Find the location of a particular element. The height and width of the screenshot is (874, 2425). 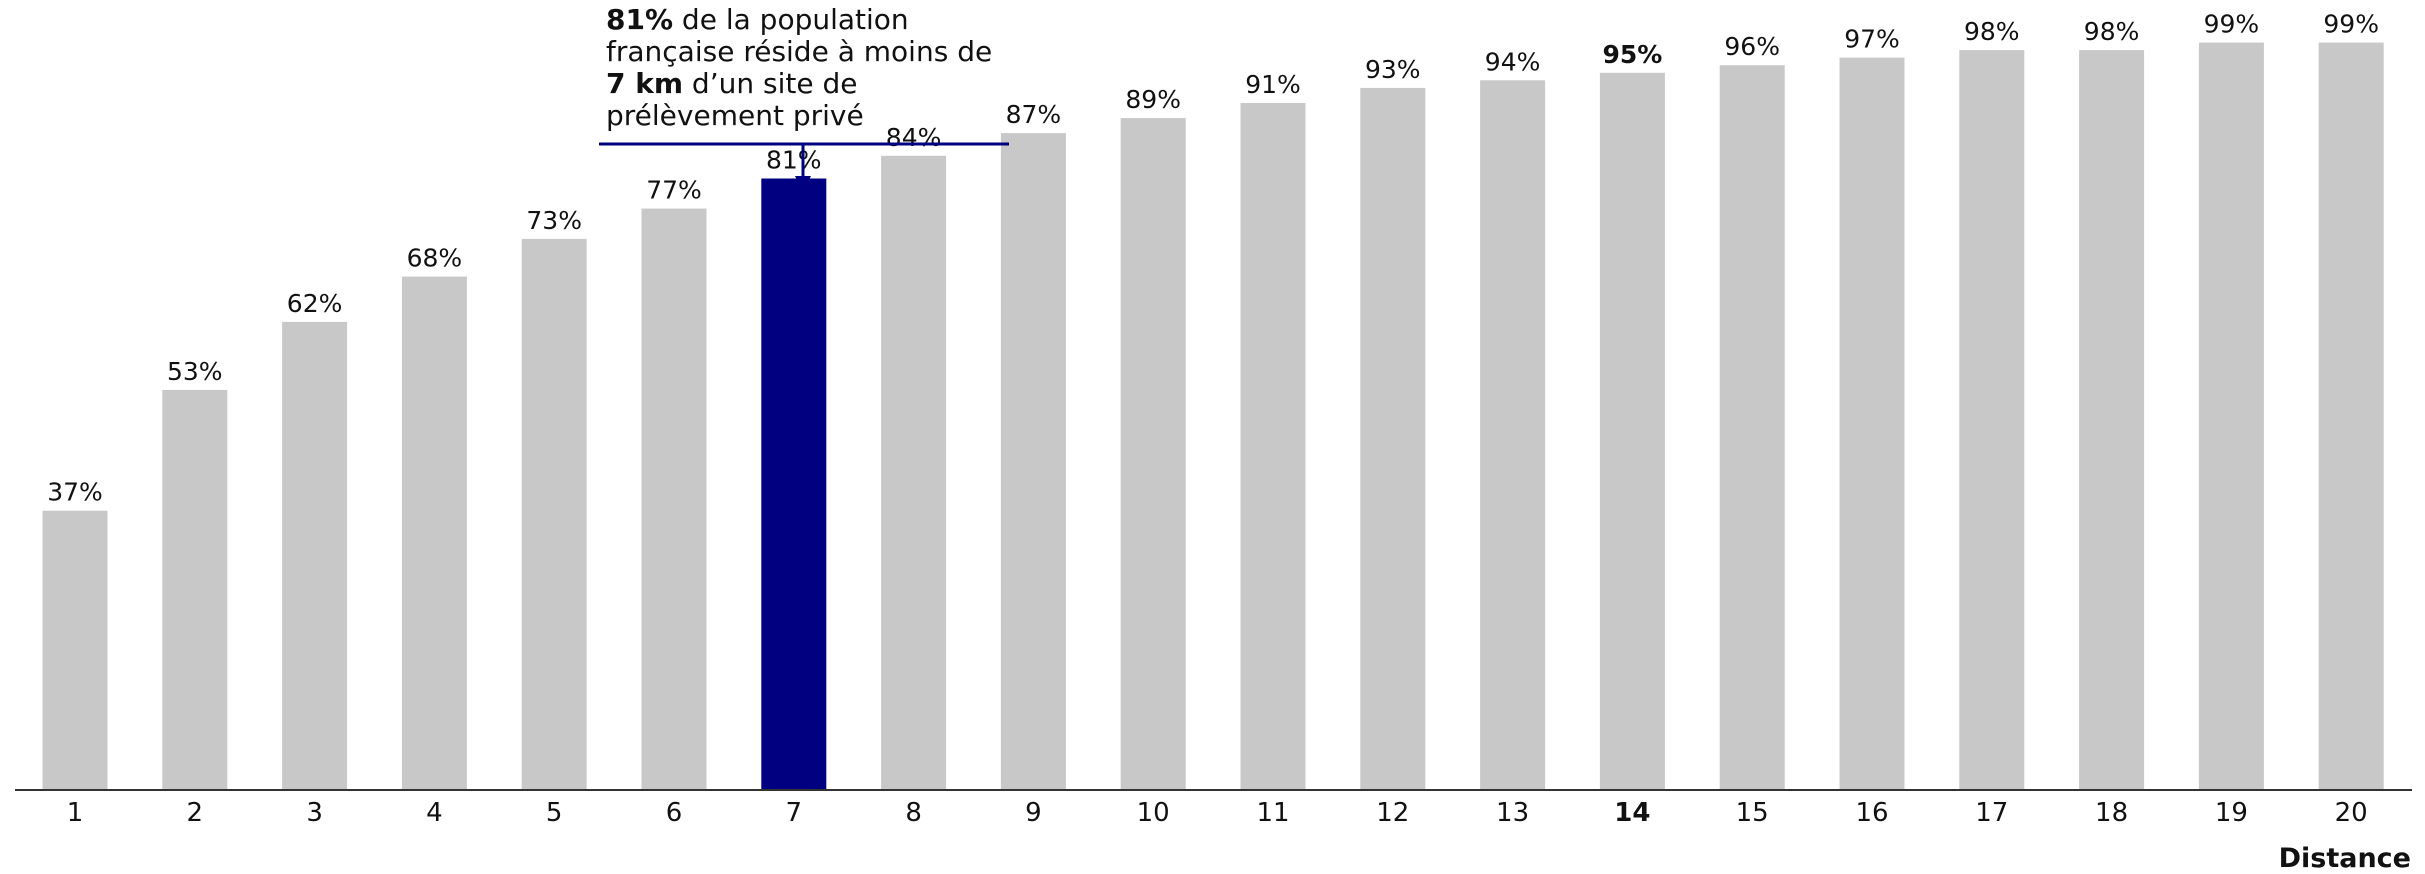

tick-label-14: 14 is located at coordinates (1632, 813).